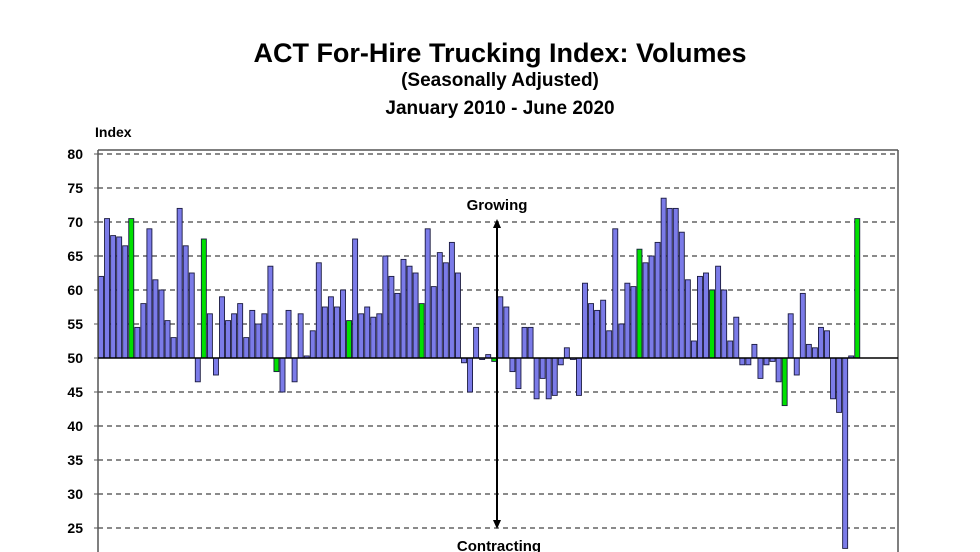 This screenshot has width=980, height=552. I want to click on y-tick-label: 35, so click(75, 460).